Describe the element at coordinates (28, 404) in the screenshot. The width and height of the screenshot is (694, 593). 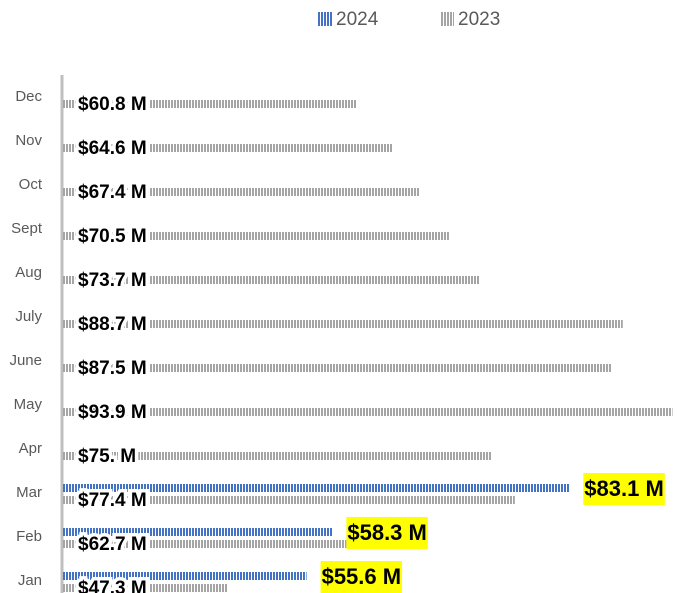
I see `y-tick-label: May` at that location.